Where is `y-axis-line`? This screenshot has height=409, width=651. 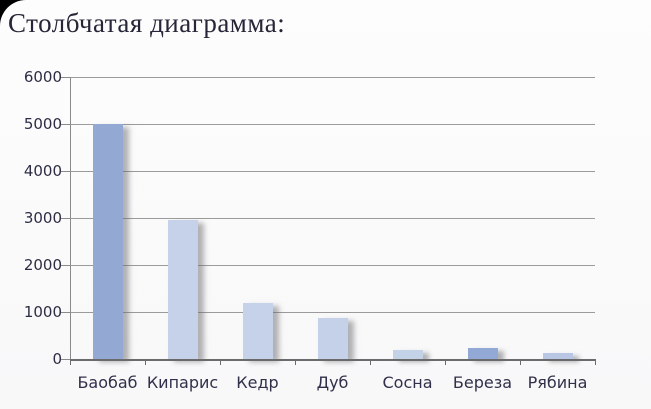
y-axis-line is located at coordinates (70, 218).